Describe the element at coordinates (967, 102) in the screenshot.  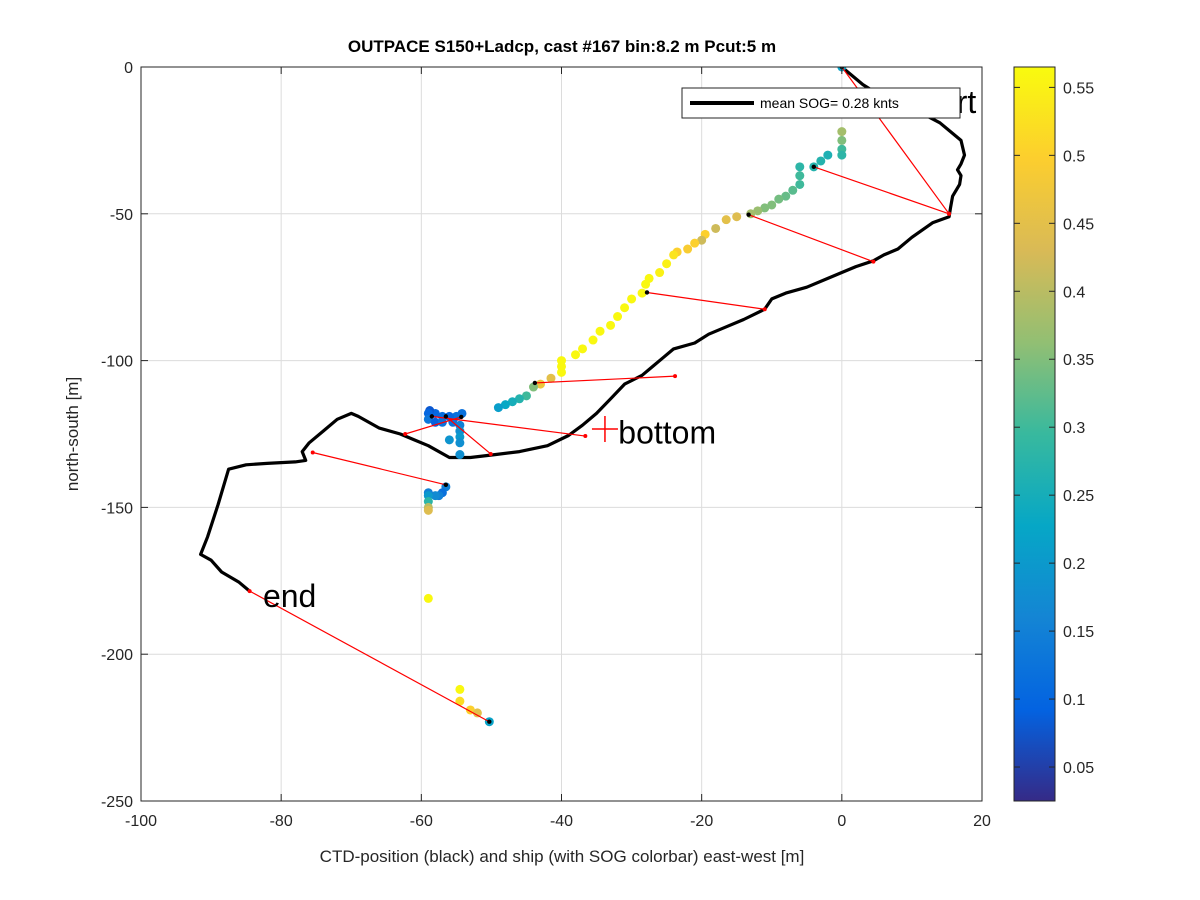
I see `annotation-rt: rt` at that location.